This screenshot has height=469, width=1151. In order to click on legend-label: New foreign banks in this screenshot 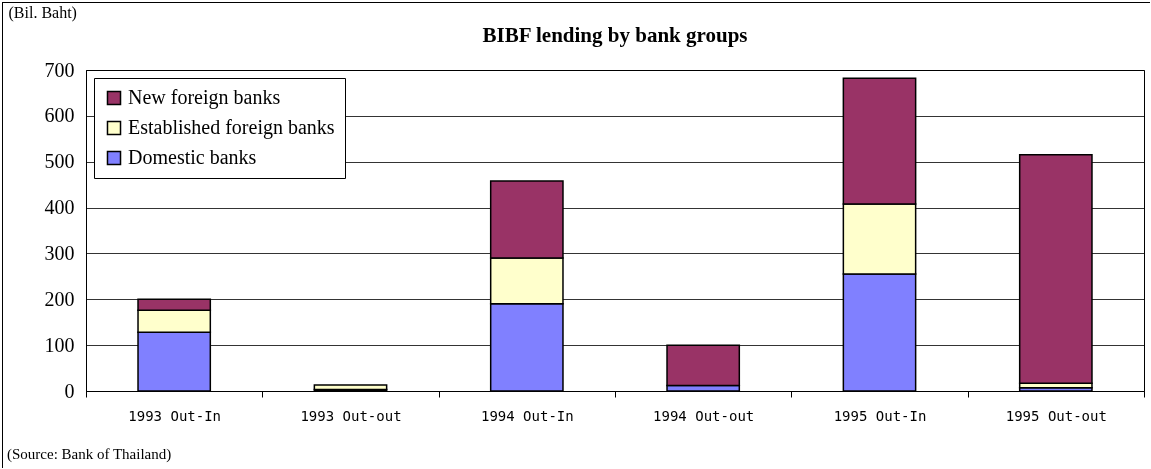, I will do `click(204, 97)`.